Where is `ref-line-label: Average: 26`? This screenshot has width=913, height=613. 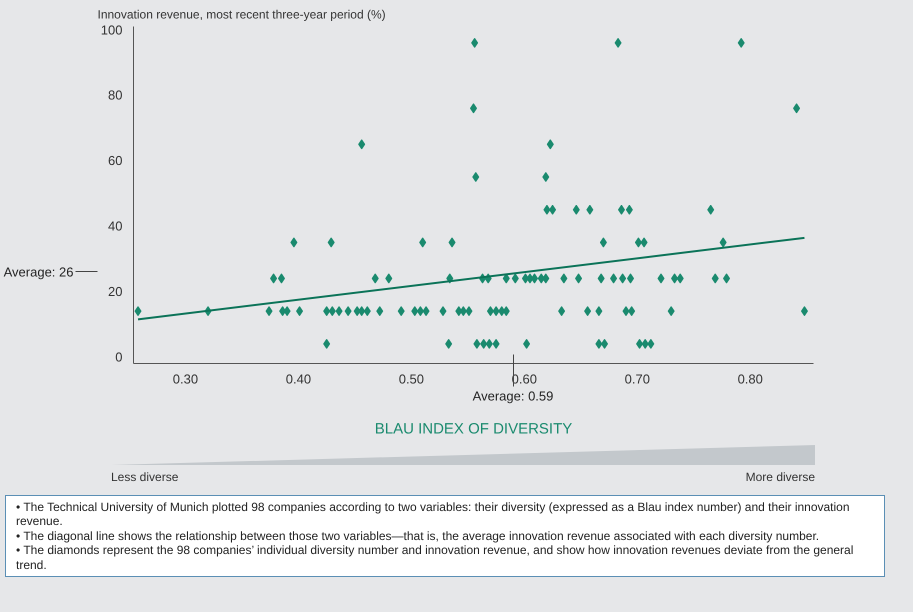 ref-line-label: Average: 26 is located at coordinates (39, 272).